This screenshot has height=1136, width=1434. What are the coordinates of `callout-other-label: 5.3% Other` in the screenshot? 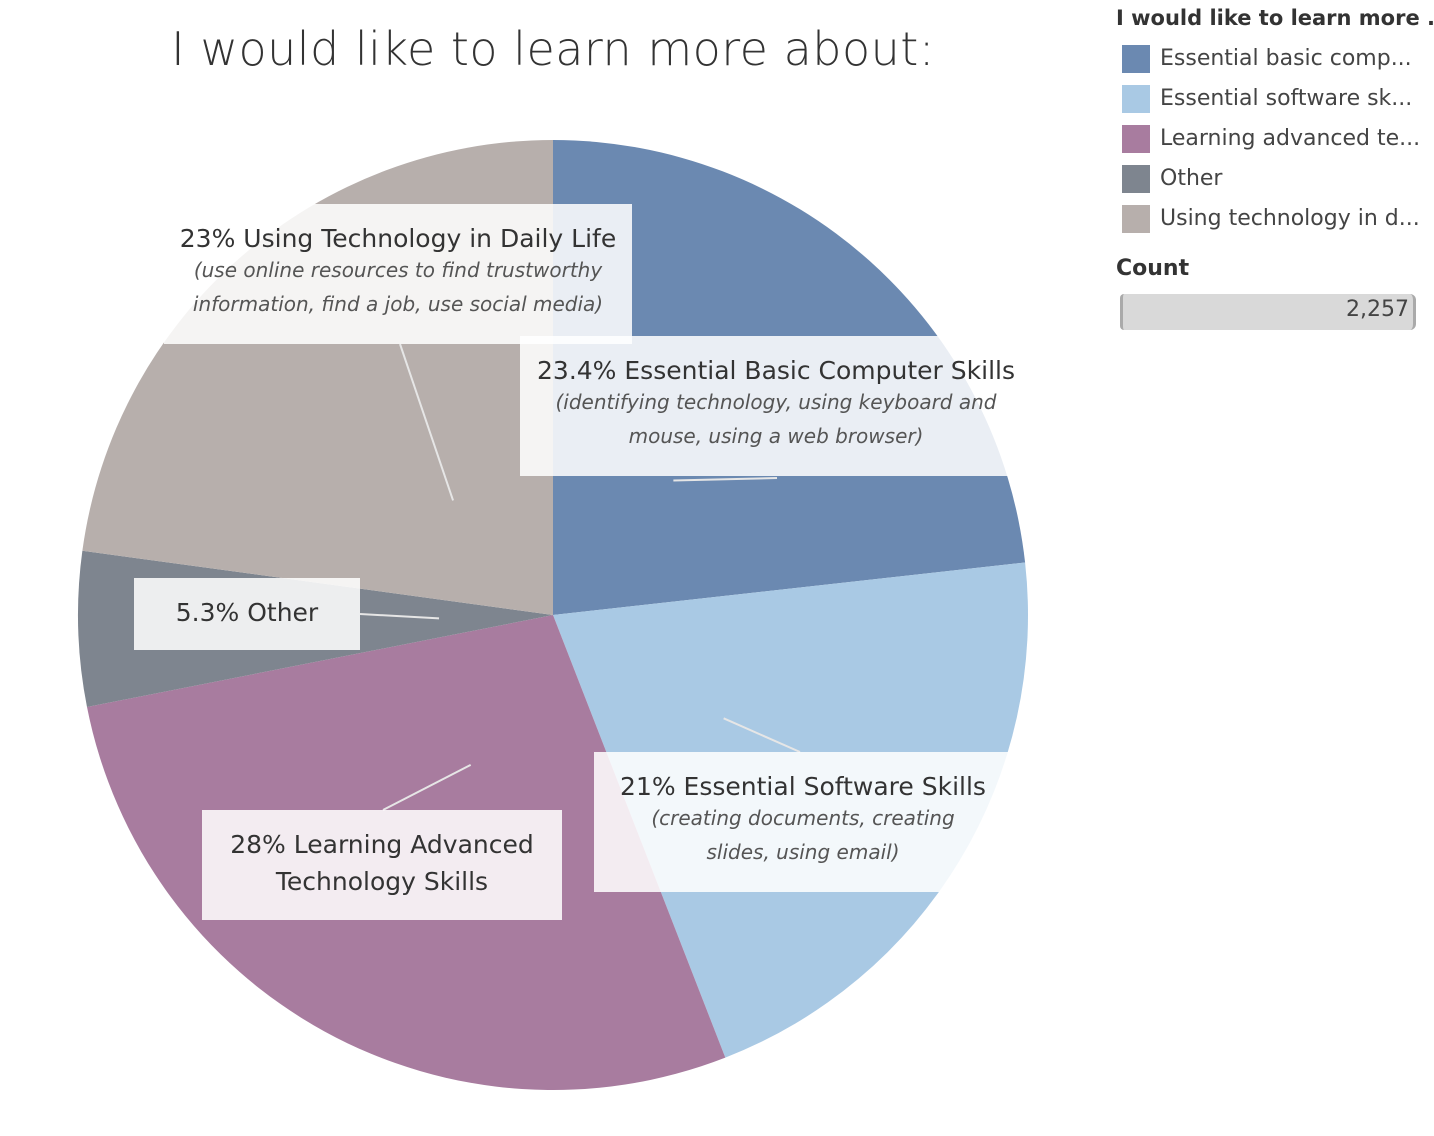 It's located at (247, 612).